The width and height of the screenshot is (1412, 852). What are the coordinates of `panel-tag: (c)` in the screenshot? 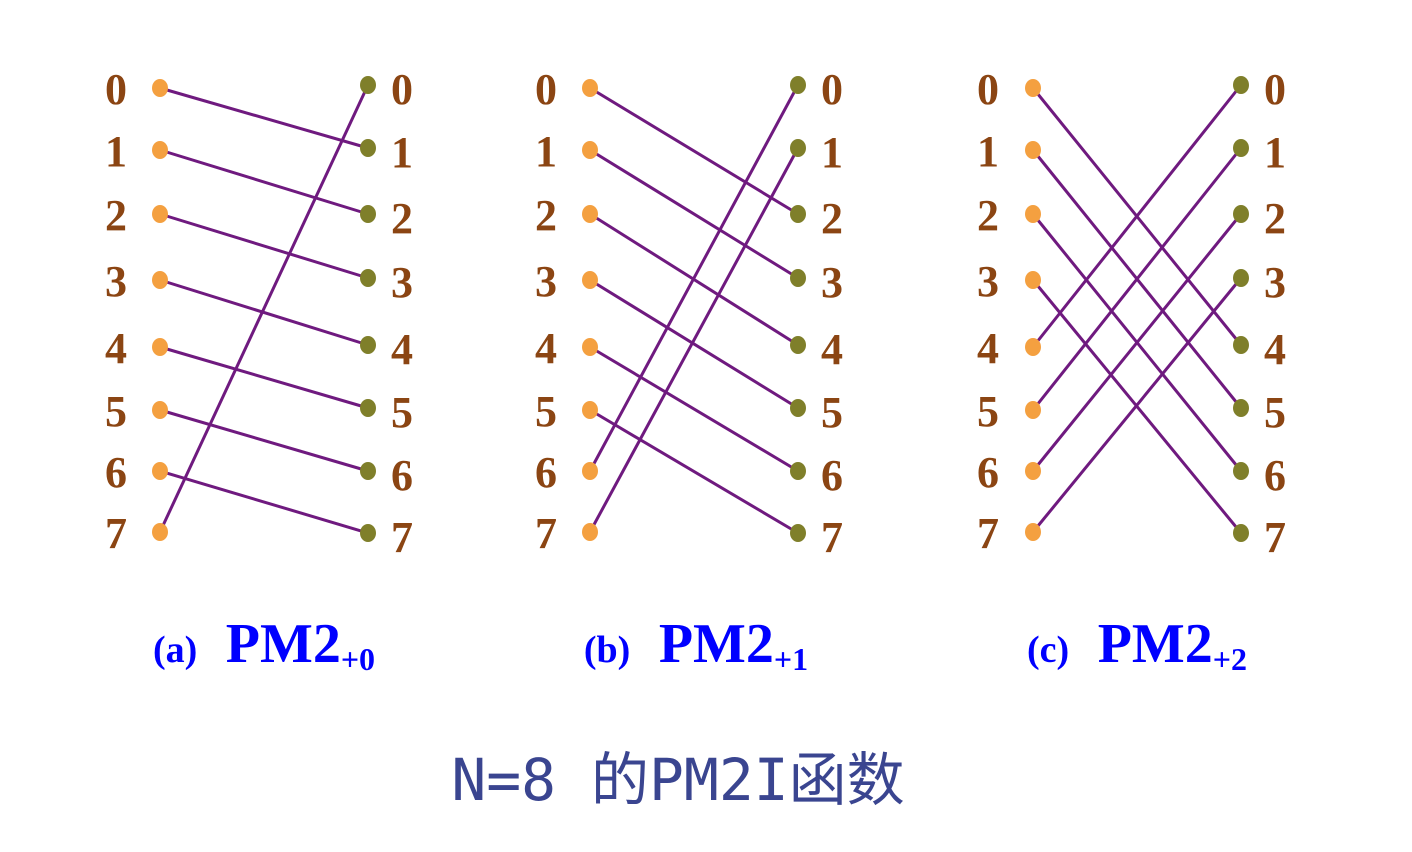 It's located at (1048, 650).